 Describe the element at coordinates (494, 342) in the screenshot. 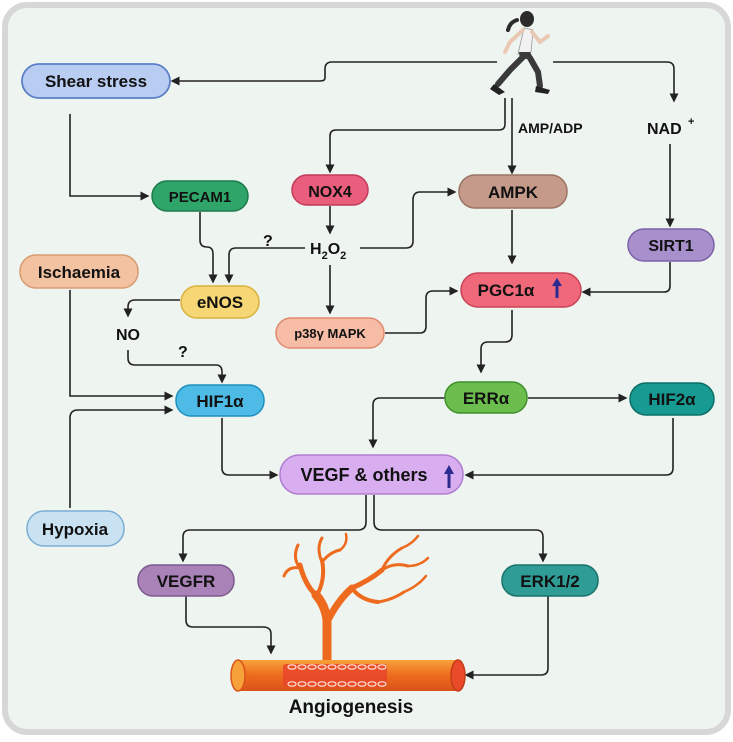

I see `arrow-pgc1a-erra` at that location.